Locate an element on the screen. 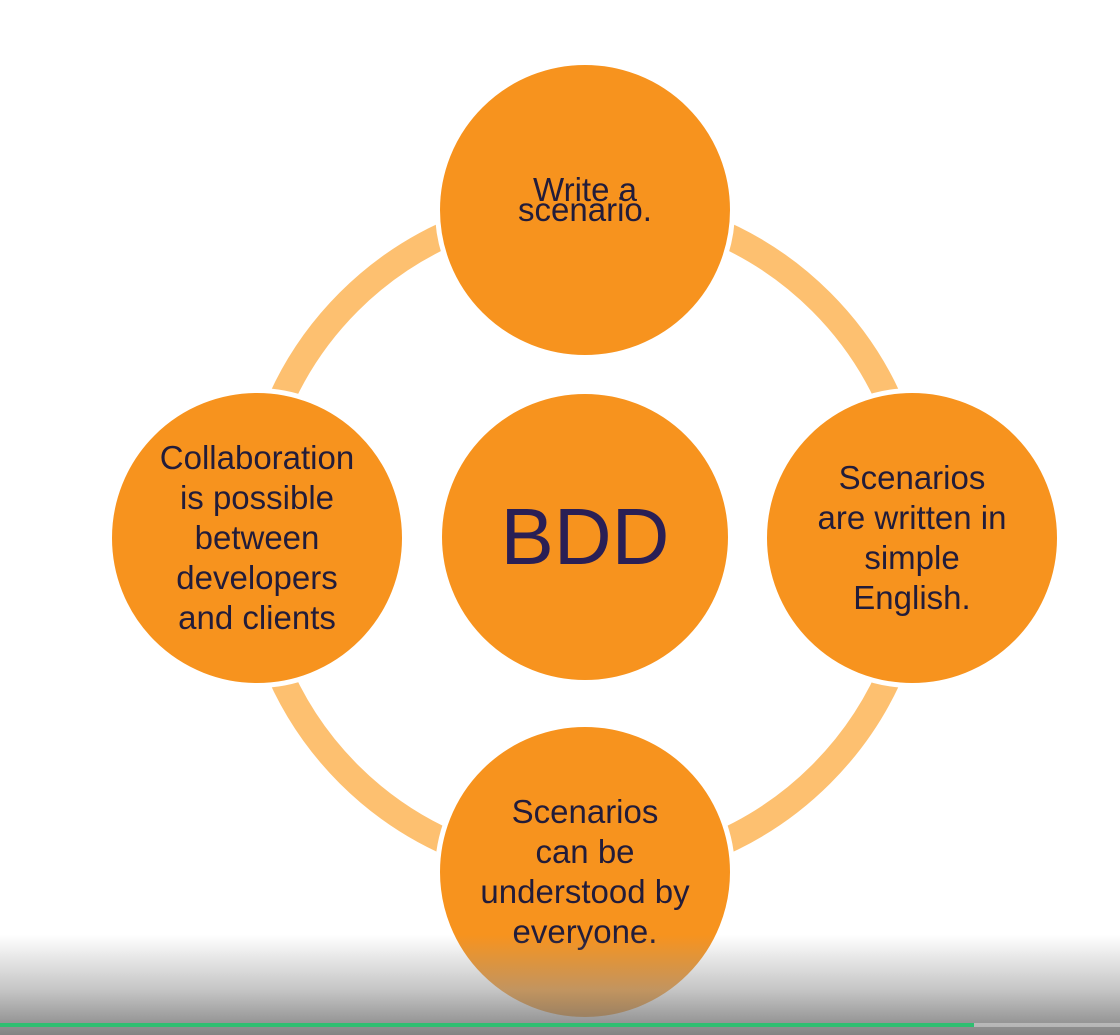  node-text-line: Write a is located at coordinates (585, 189).